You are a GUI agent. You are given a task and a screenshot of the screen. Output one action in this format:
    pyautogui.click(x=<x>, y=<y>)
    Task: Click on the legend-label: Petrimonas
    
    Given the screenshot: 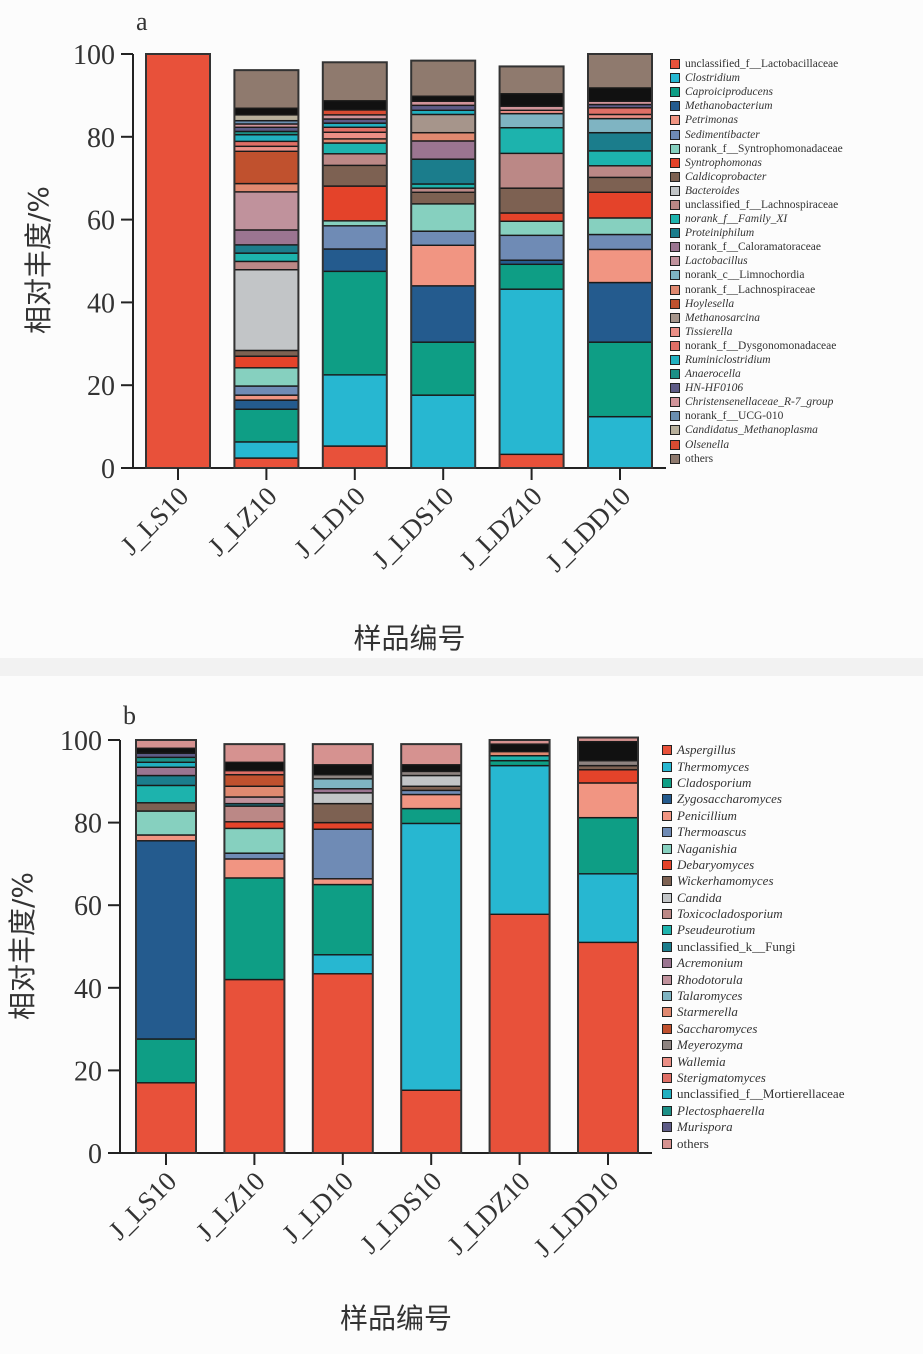 What is the action you would take?
    pyautogui.click(x=712, y=120)
    